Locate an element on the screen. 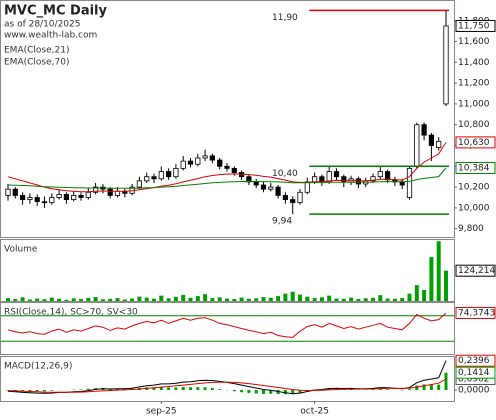 The height and width of the screenshot is (420, 496). ema-line is located at coordinates (227, 167).